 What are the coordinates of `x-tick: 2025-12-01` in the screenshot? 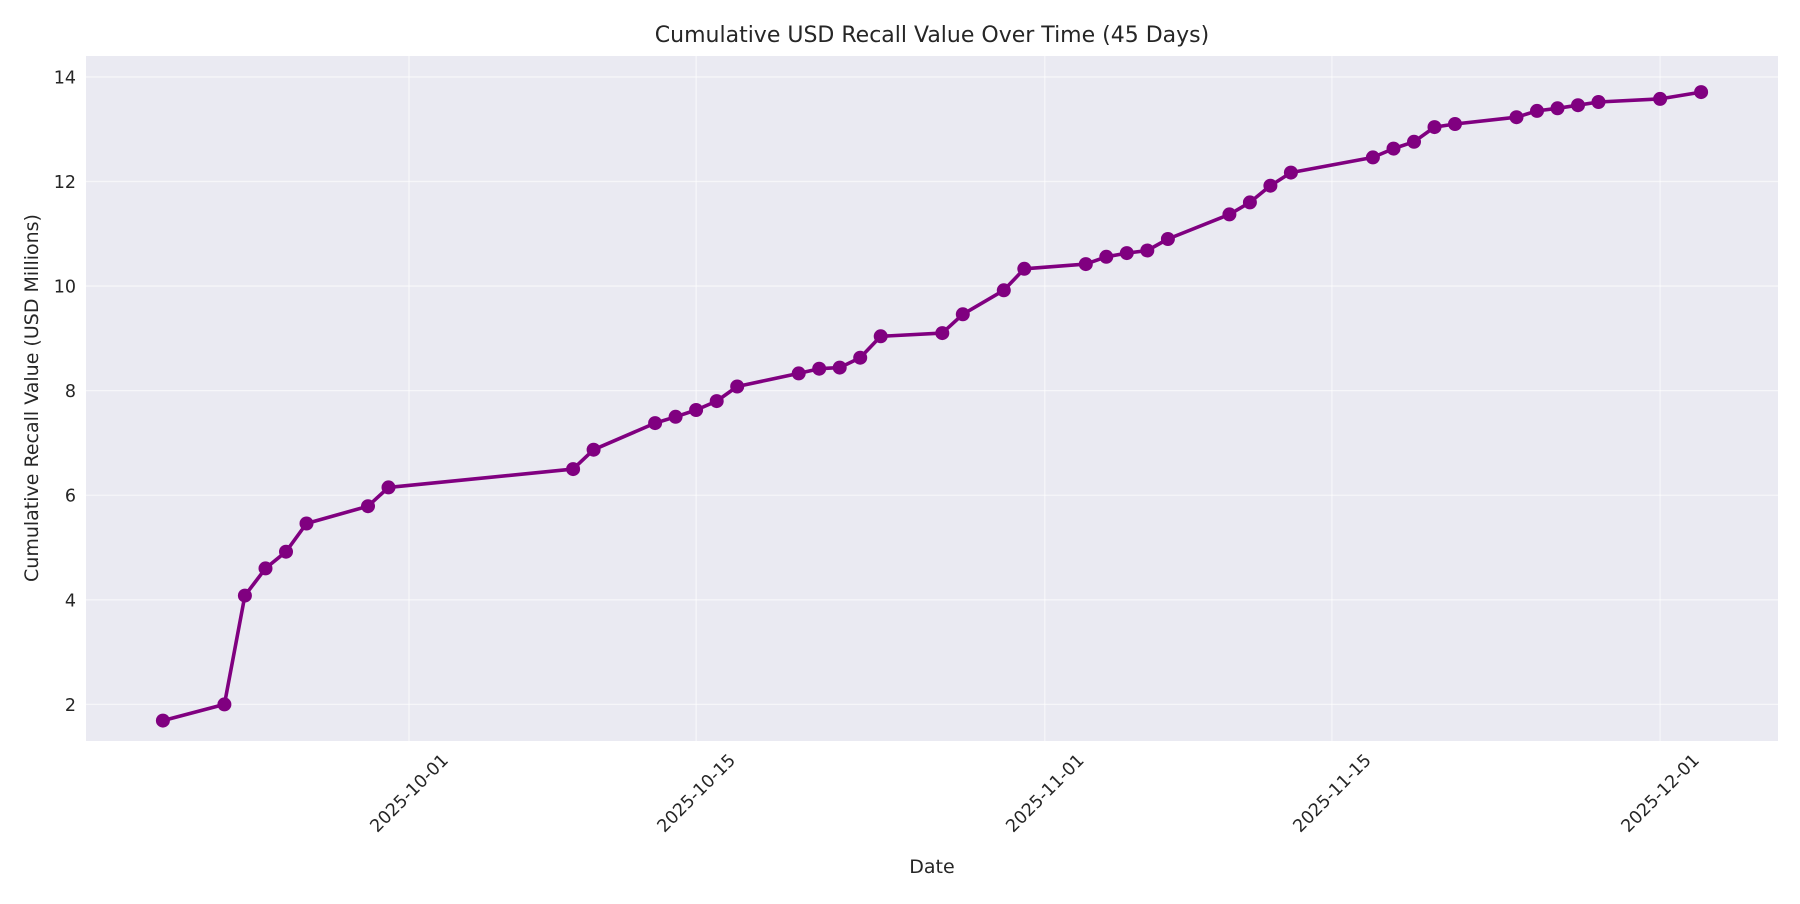 It's located at (1661, 794).